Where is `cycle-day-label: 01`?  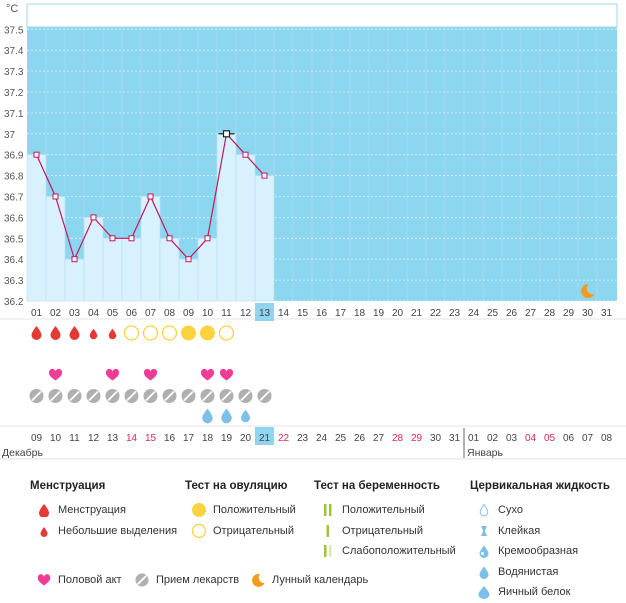
cycle-day-label: 01 is located at coordinates (37, 313).